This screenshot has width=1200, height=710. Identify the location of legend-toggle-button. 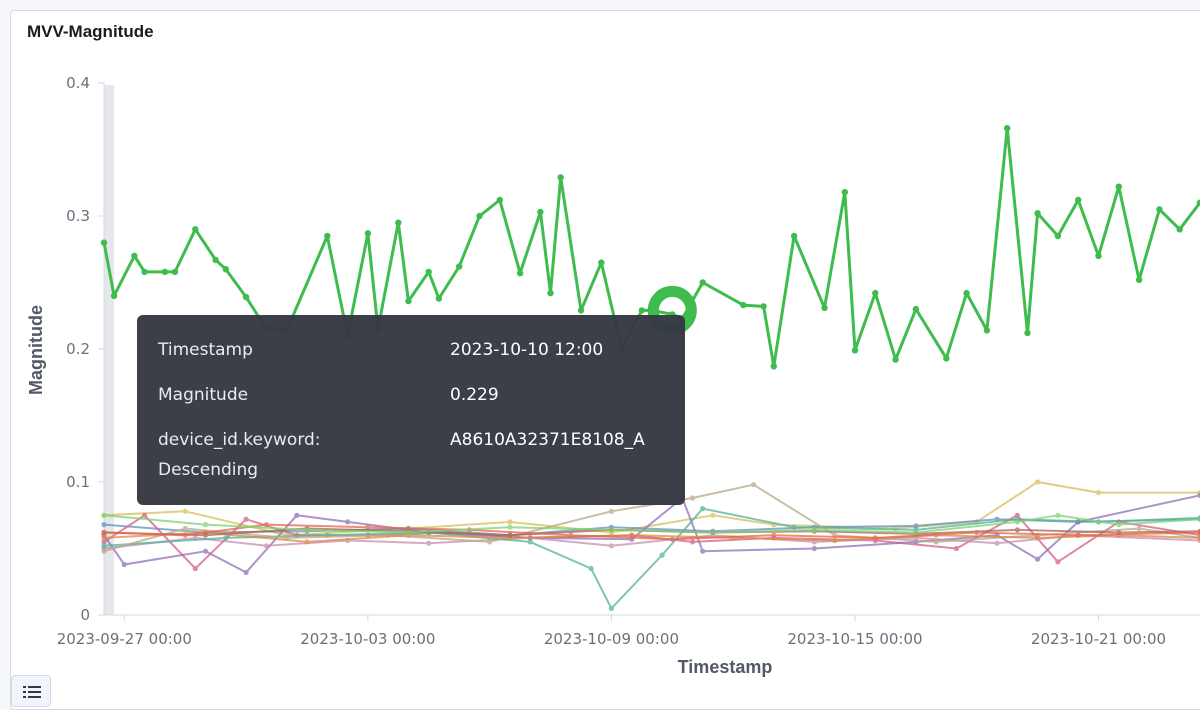
(31, 691).